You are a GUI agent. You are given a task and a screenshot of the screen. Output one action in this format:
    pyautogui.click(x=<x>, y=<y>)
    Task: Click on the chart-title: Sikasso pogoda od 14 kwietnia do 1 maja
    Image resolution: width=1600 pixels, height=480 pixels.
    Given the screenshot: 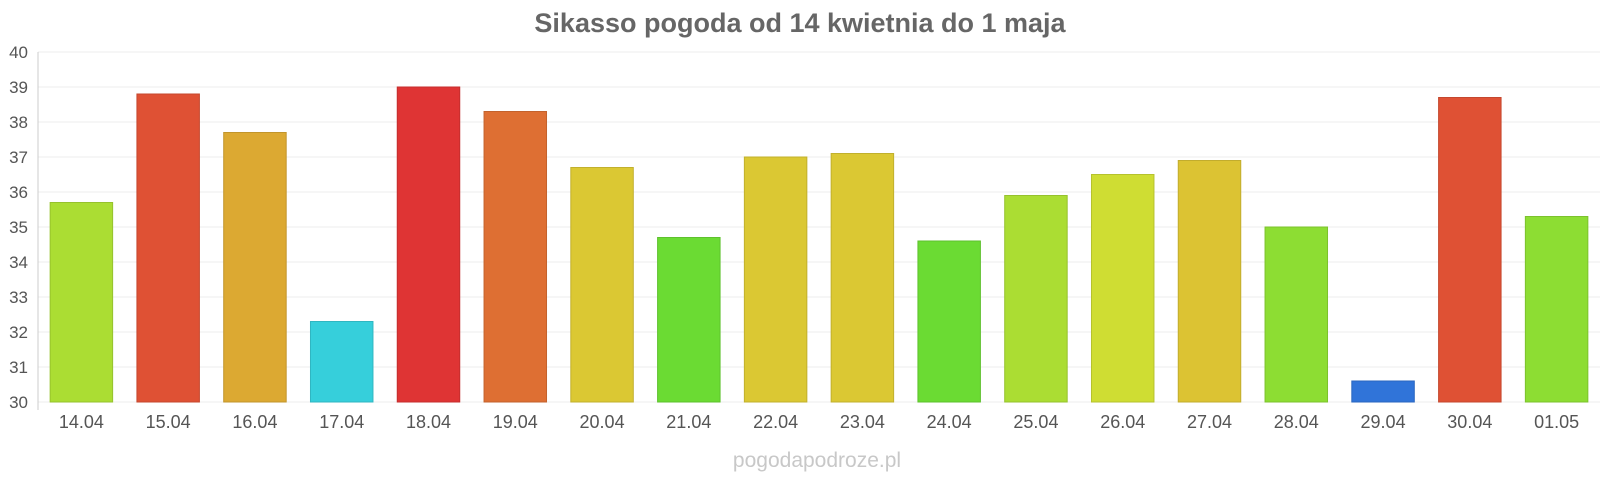 What is the action you would take?
    pyautogui.click(x=800, y=23)
    